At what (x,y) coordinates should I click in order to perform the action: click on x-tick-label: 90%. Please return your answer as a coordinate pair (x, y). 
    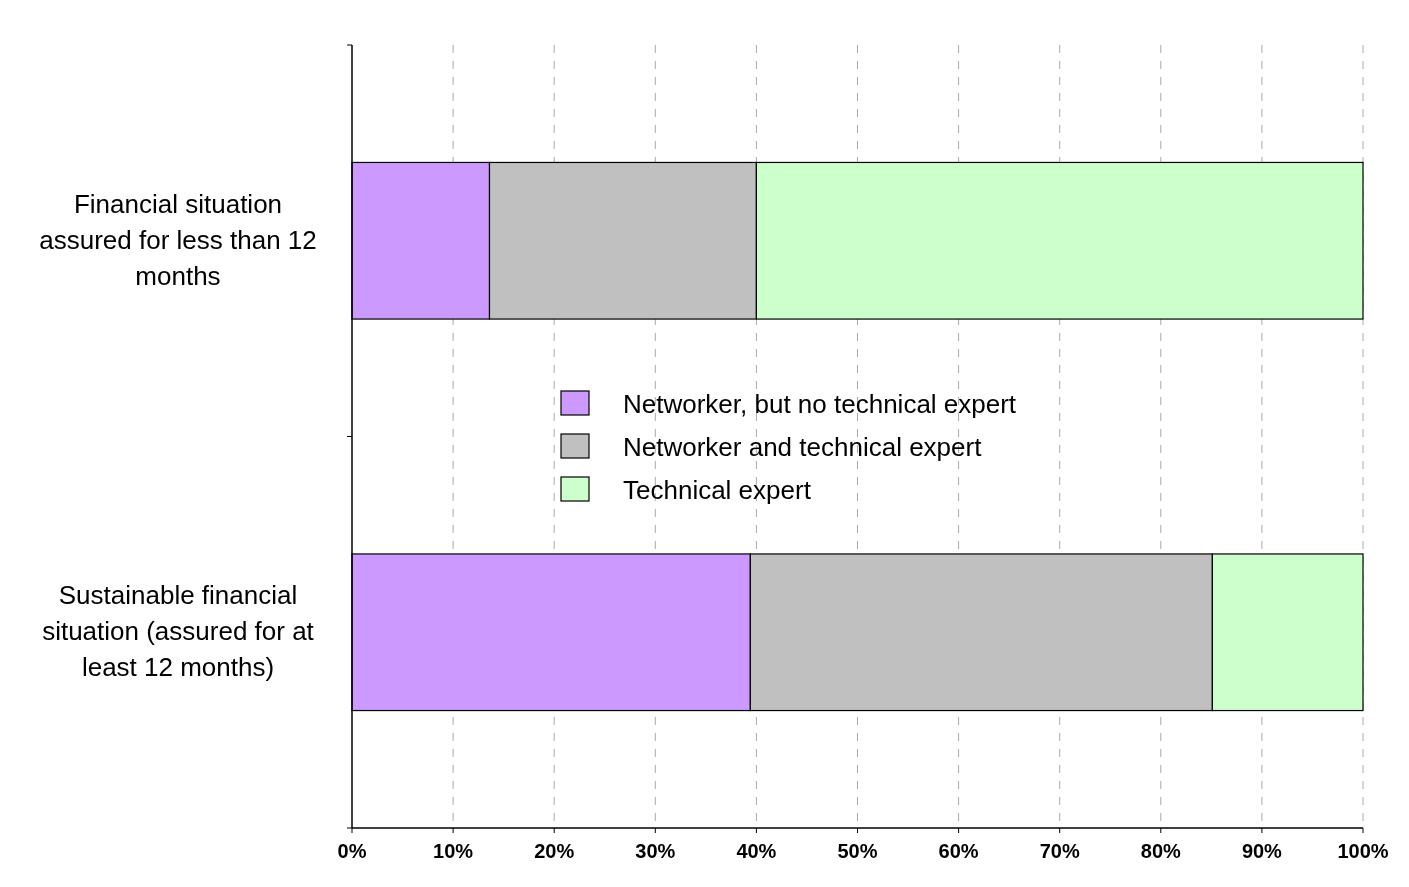
    Looking at the image, I should click on (1262, 851).